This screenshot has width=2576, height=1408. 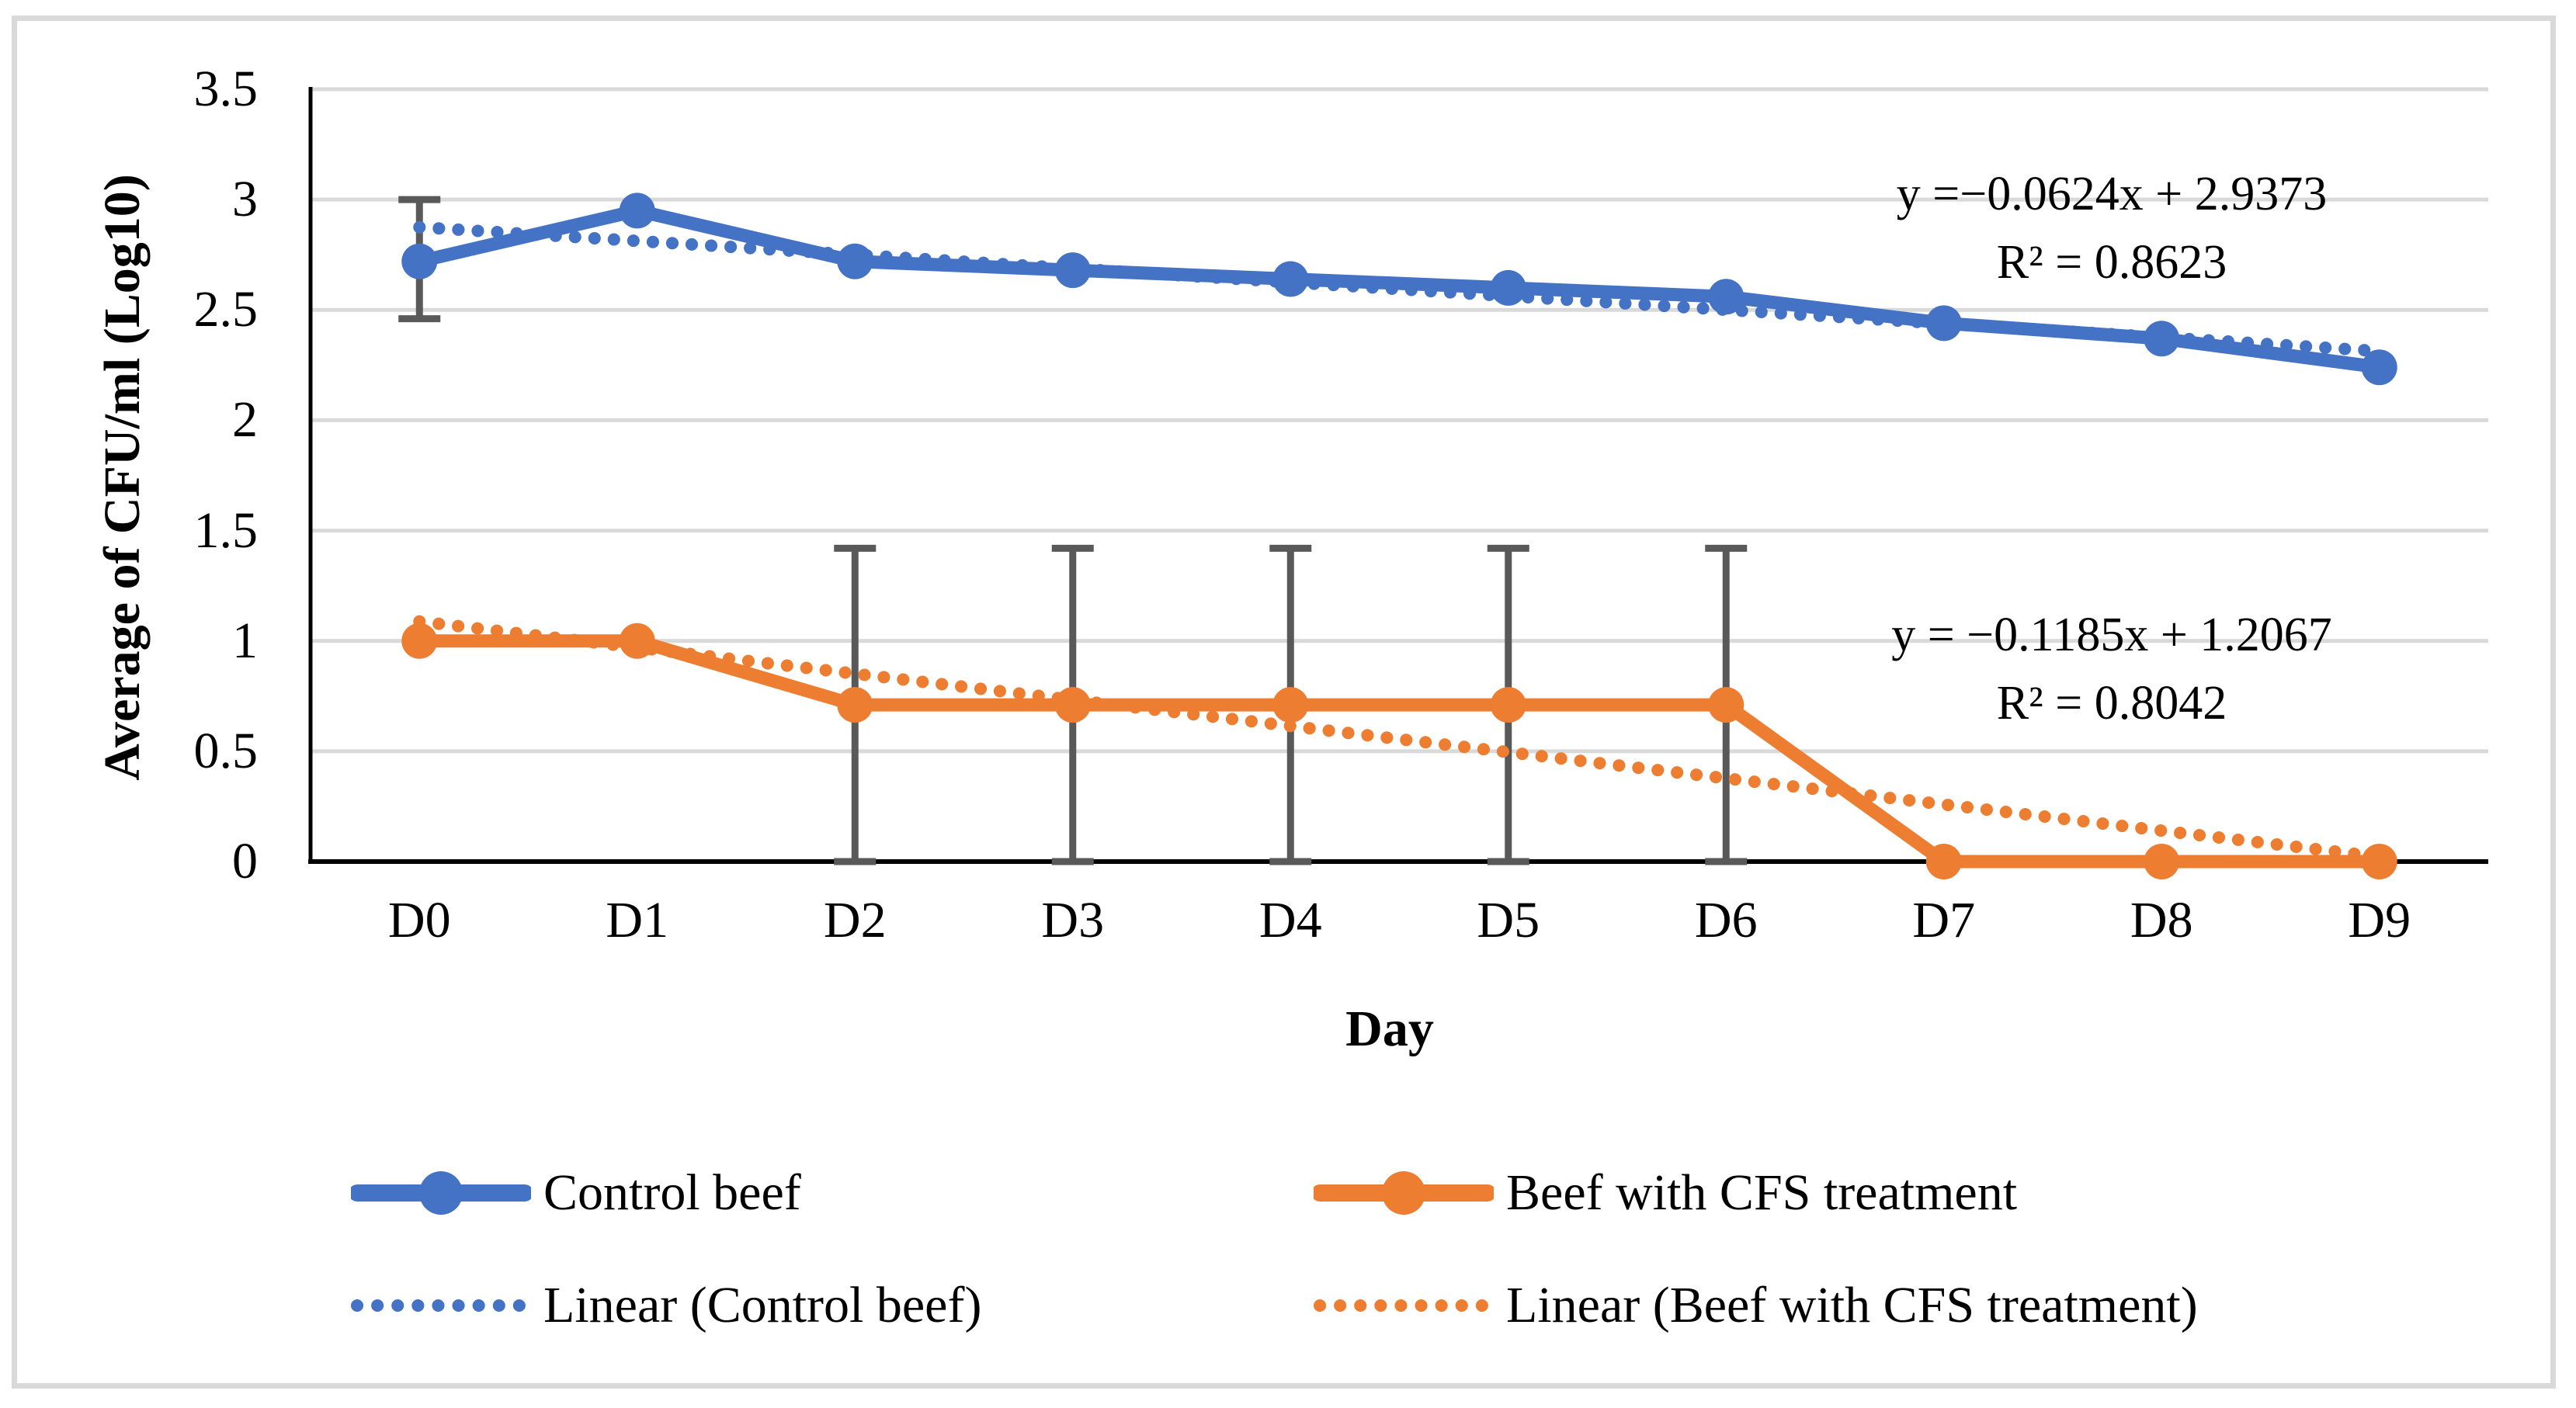 I want to click on marker-control-beef-d1, so click(x=637, y=210).